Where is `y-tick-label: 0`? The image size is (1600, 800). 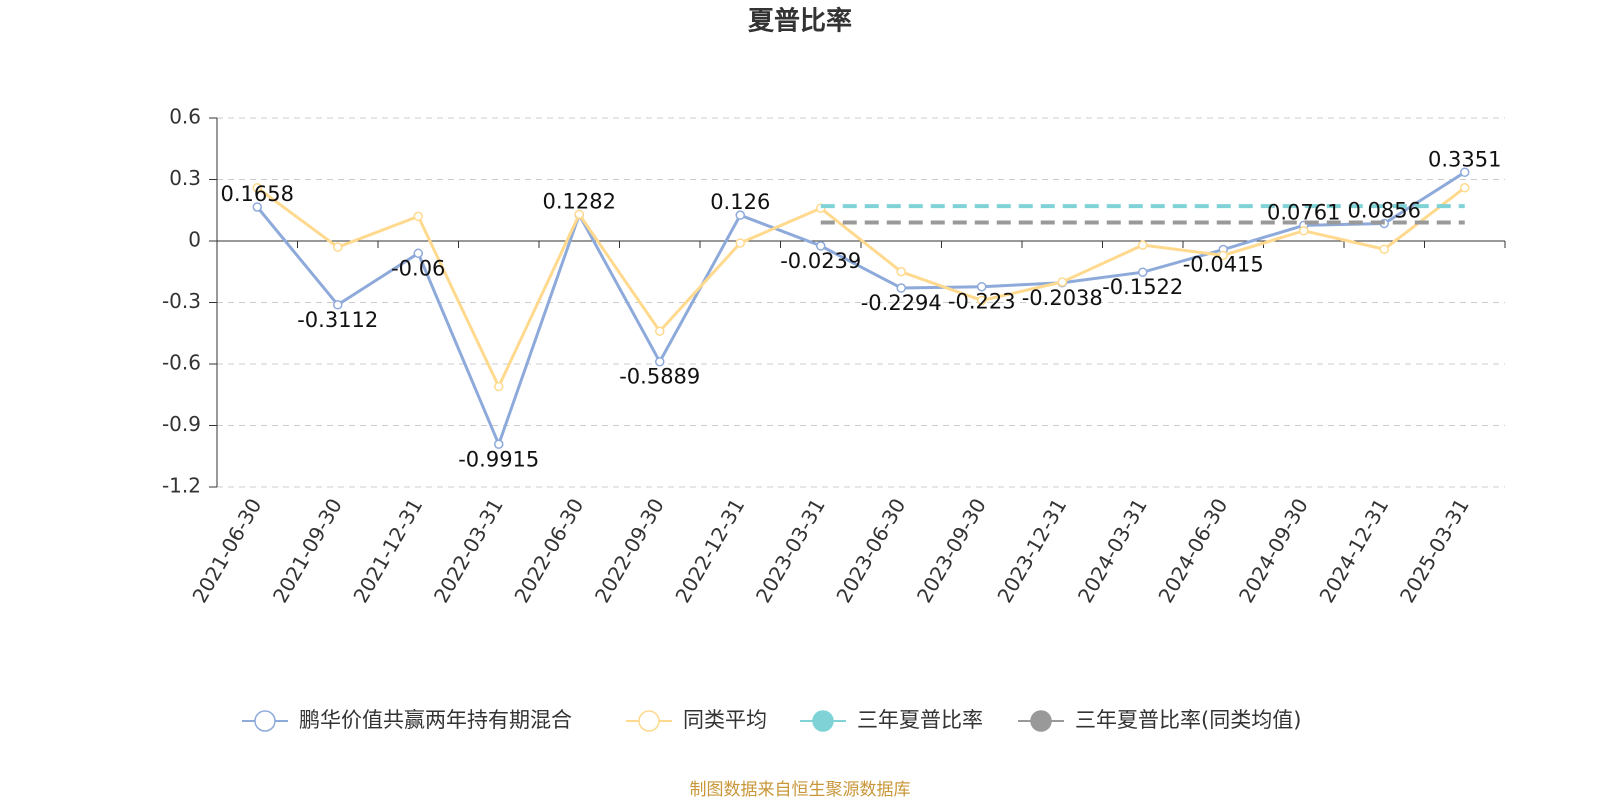
y-tick-label: 0 is located at coordinates (194, 240).